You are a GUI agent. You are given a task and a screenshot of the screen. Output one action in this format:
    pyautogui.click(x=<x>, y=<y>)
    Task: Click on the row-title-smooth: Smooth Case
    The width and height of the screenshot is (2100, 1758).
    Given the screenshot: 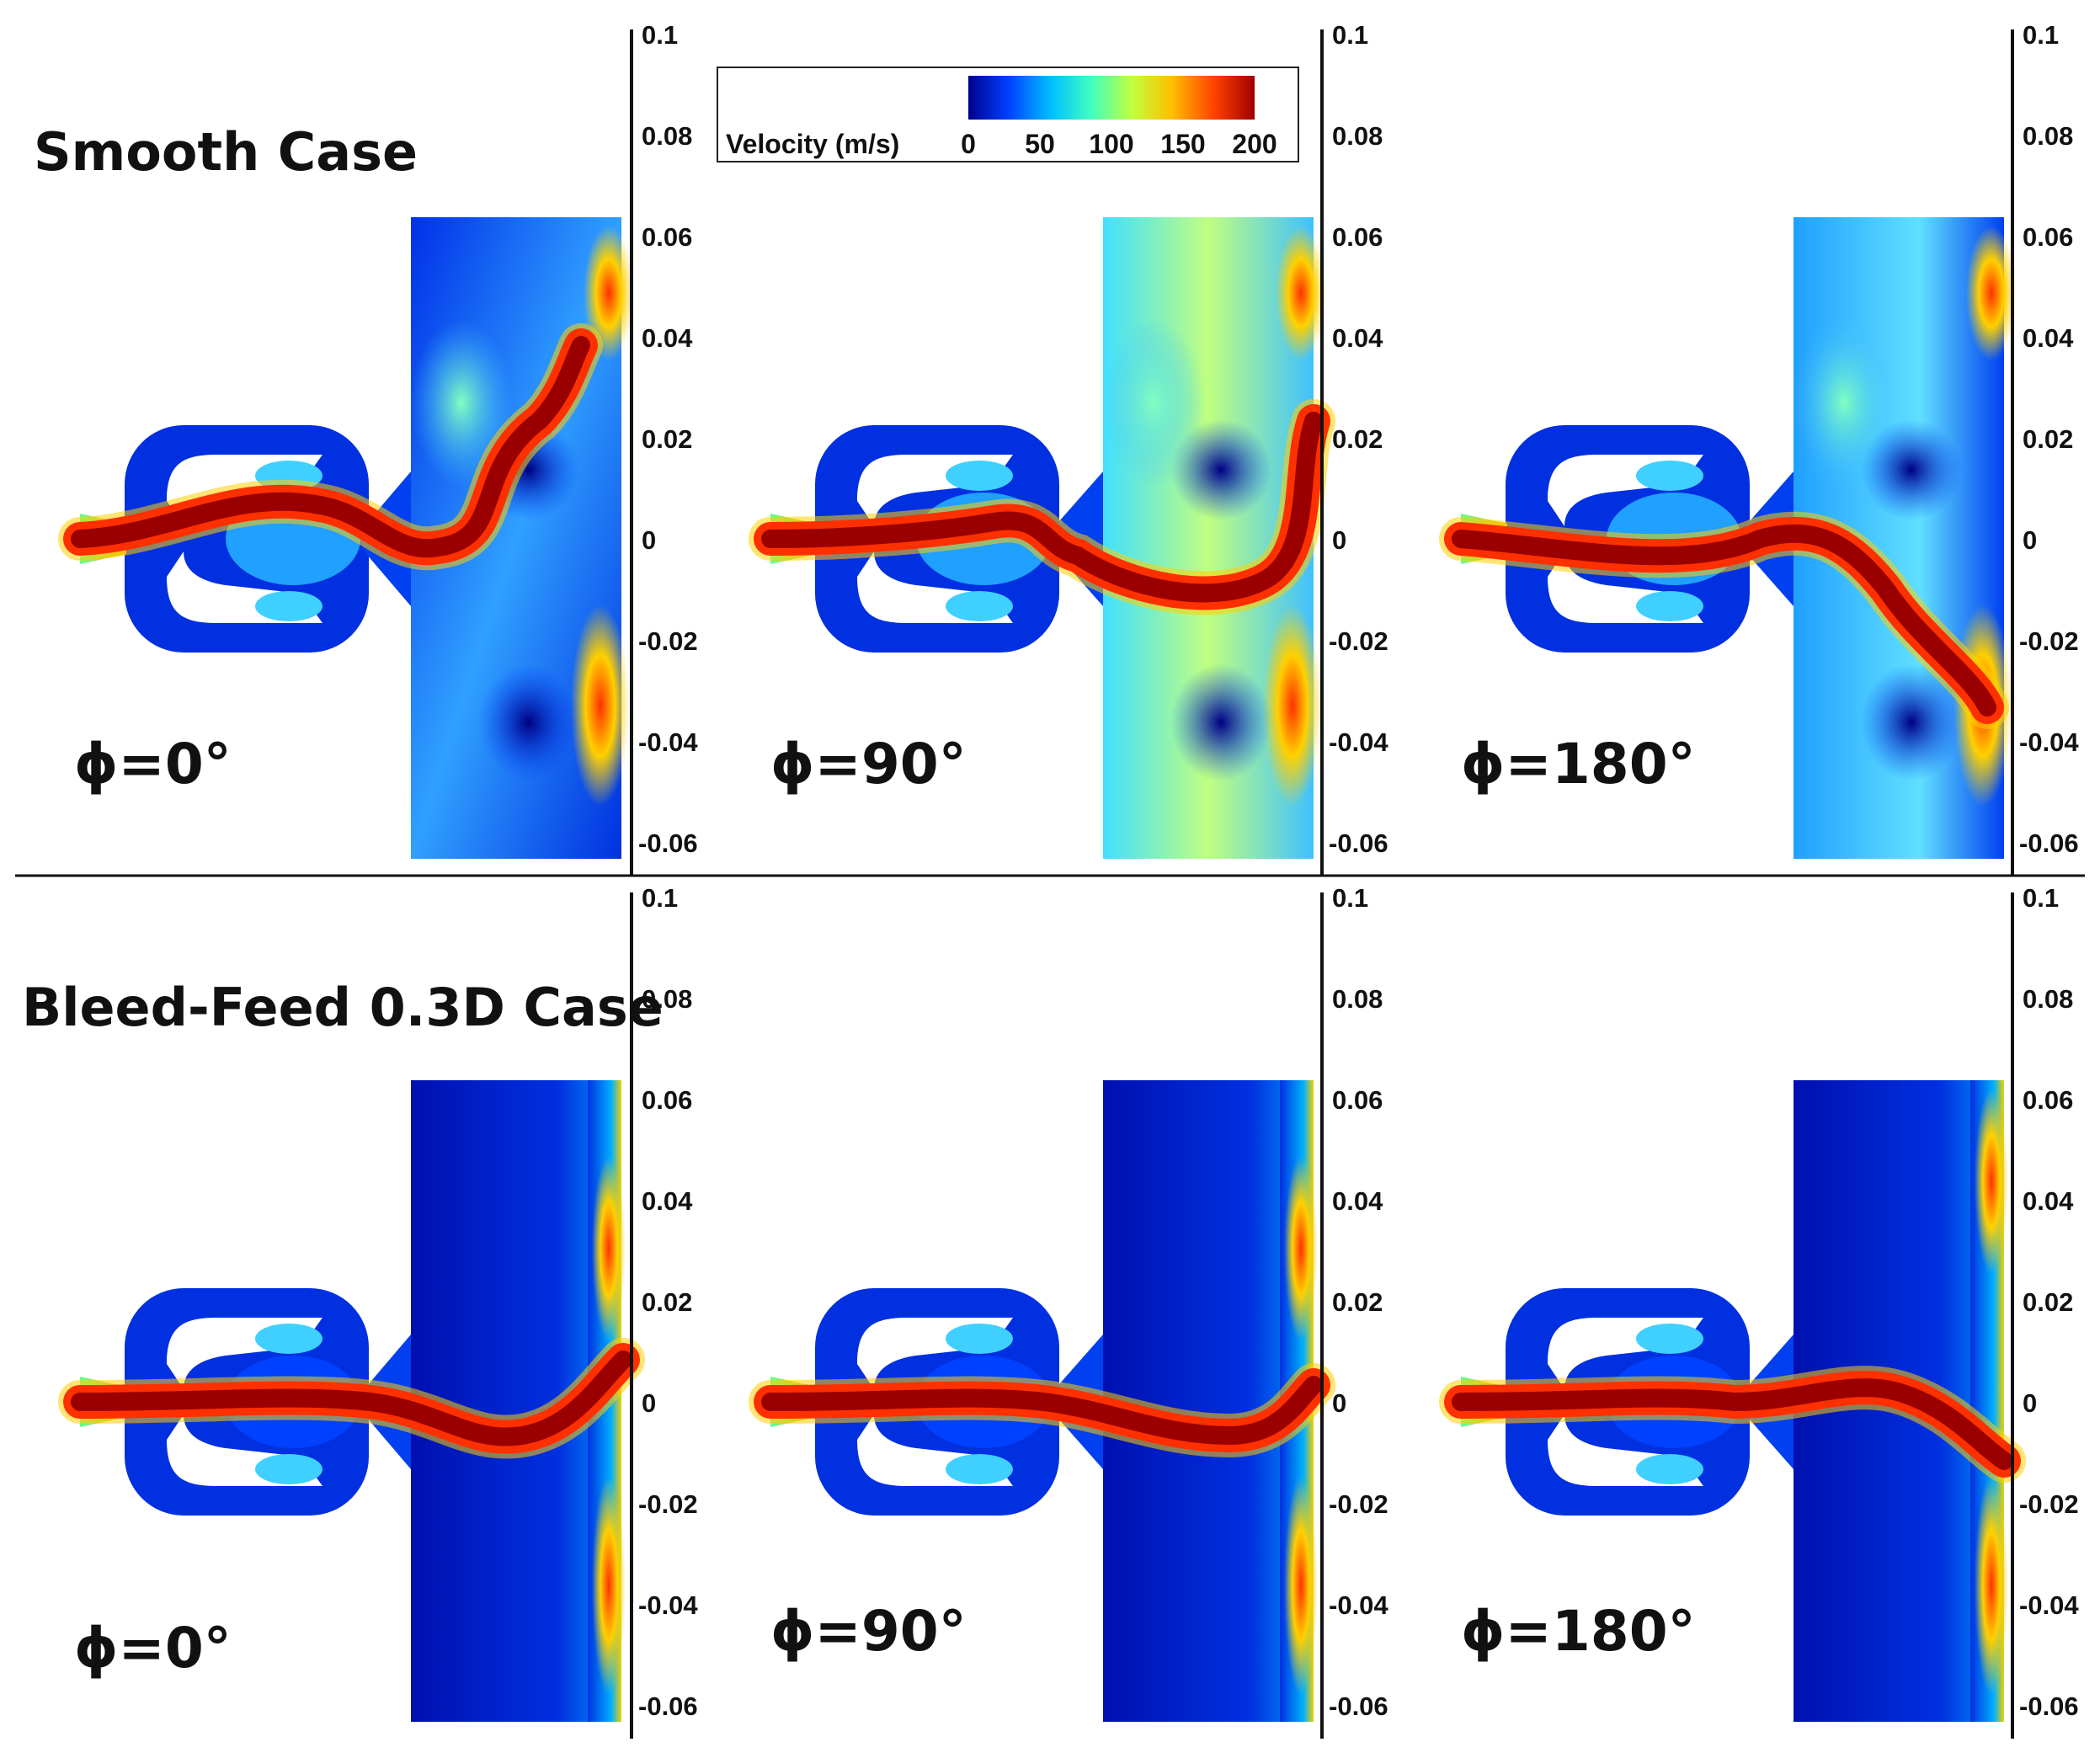 What is the action you would take?
    pyautogui.click(x=226, y=152)
    